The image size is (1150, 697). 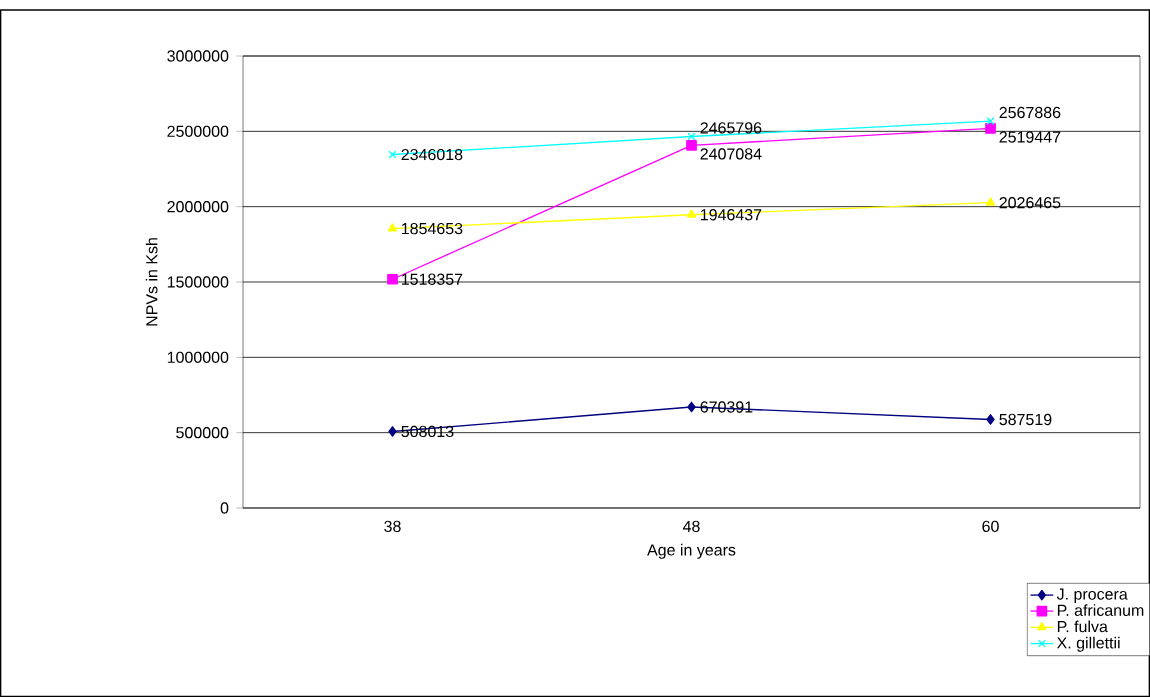 I want to click on x-tick-label: 48, so click(x=691, y=526).